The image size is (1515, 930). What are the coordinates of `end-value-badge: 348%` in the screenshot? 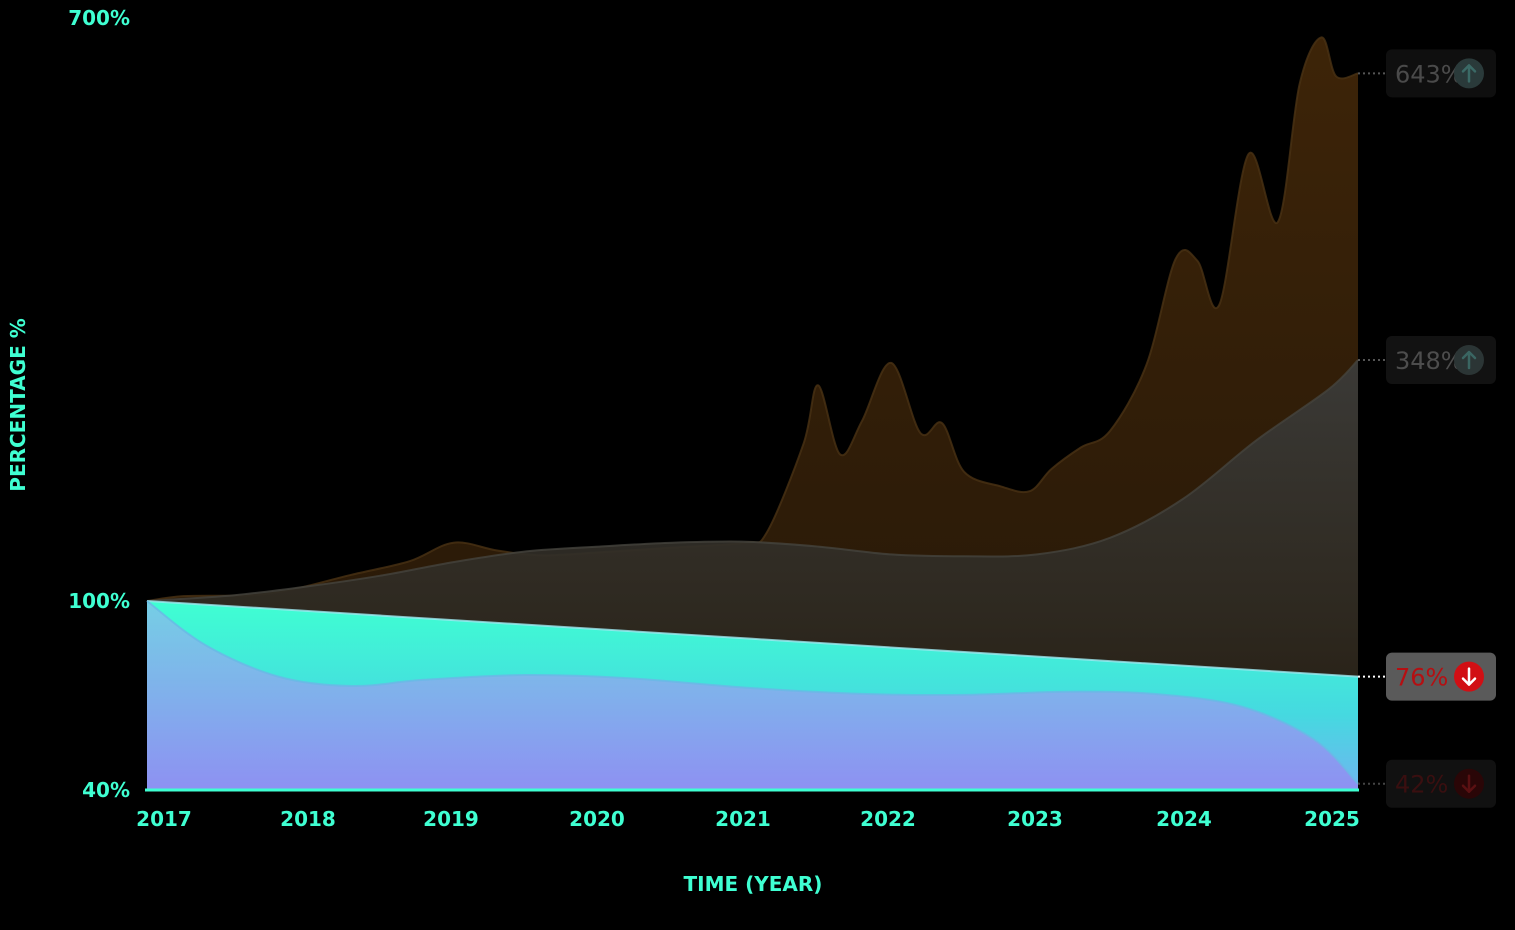 It's located at (1427, 360).